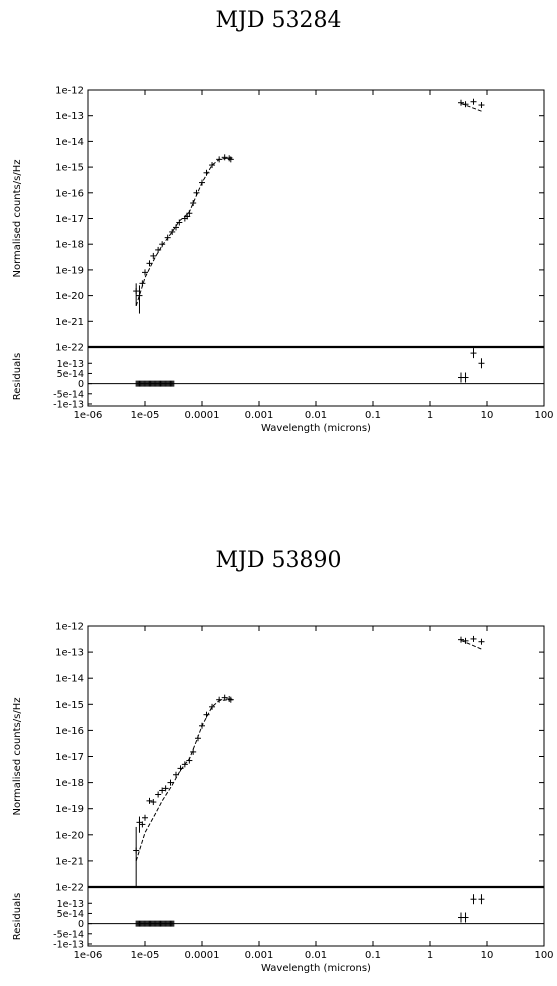  What do you see at coordinates (278, 20) in the screenshot?
I see `chart-title-1: MJD 53284` at bounding box center [278, 20].